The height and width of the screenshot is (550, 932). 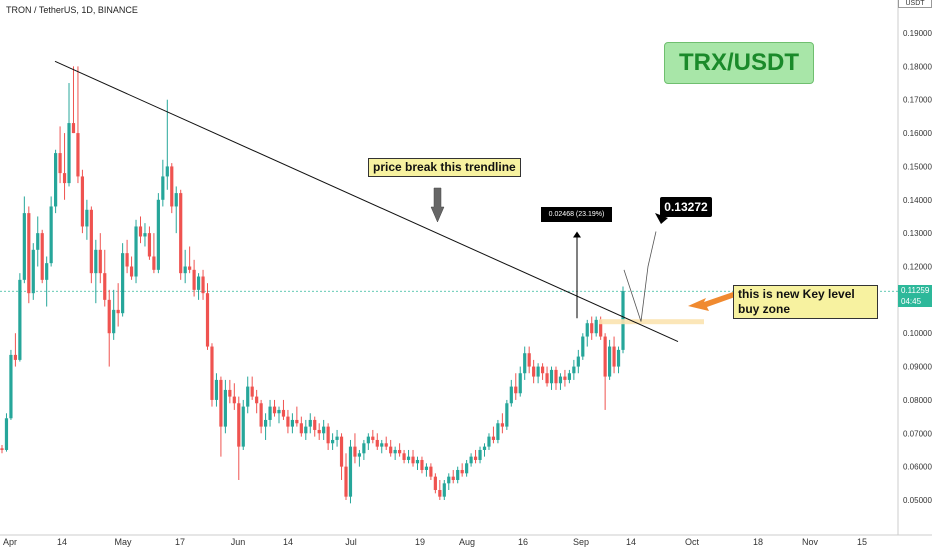 What do you see at coordinates (758, 542) in the screenshot?
I see `x-tick-label: 18` at bounding box center [758, 542].